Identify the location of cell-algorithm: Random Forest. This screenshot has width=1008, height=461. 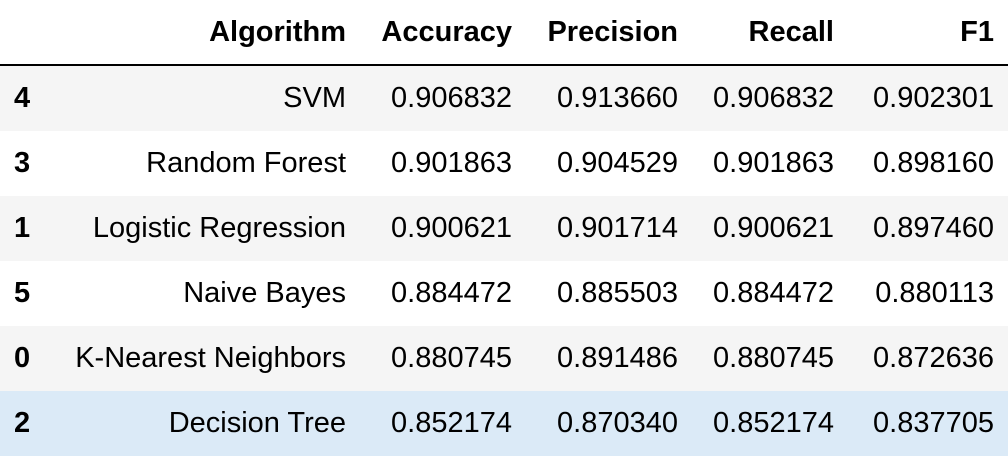
(246, 163).